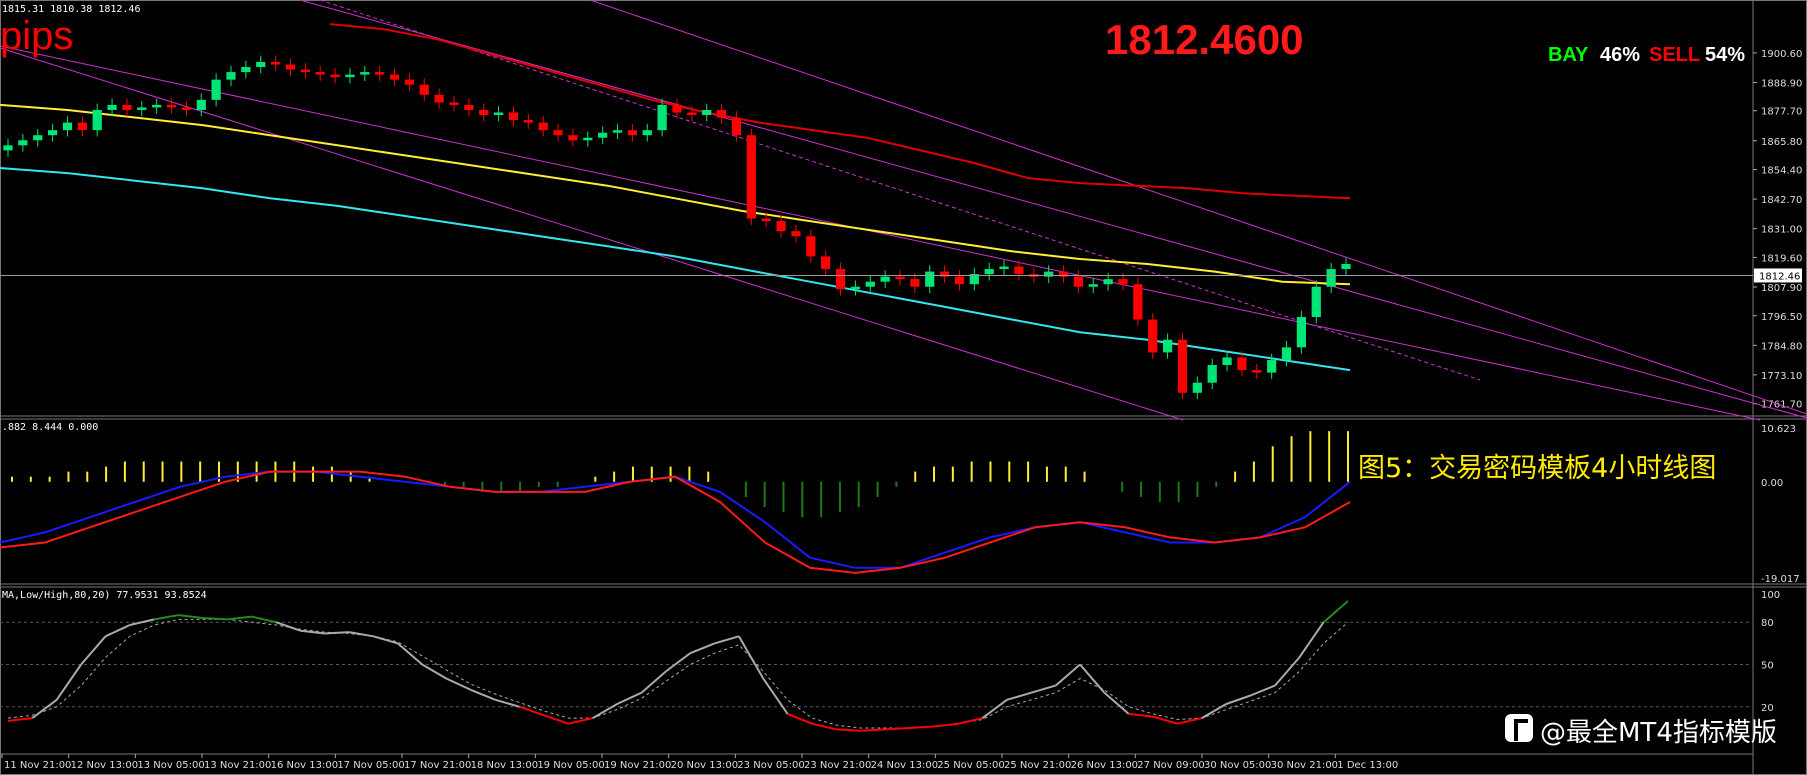  Describe the element at coordinates (1170, 765) in the screenshot. I see `time-tick-label: 27 Nov 09:00` at that location.